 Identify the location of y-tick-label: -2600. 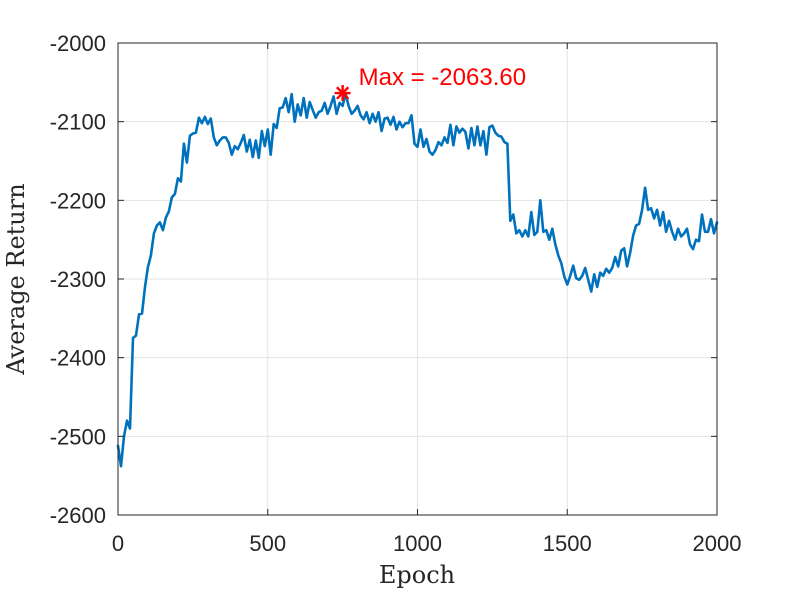
(78, 515).